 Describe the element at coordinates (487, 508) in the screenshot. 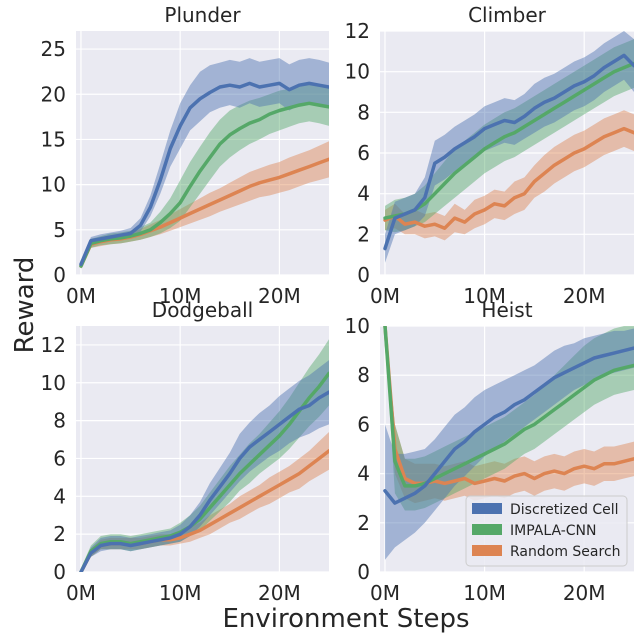

I see `legend-swatch-discretized-cell` at that location.